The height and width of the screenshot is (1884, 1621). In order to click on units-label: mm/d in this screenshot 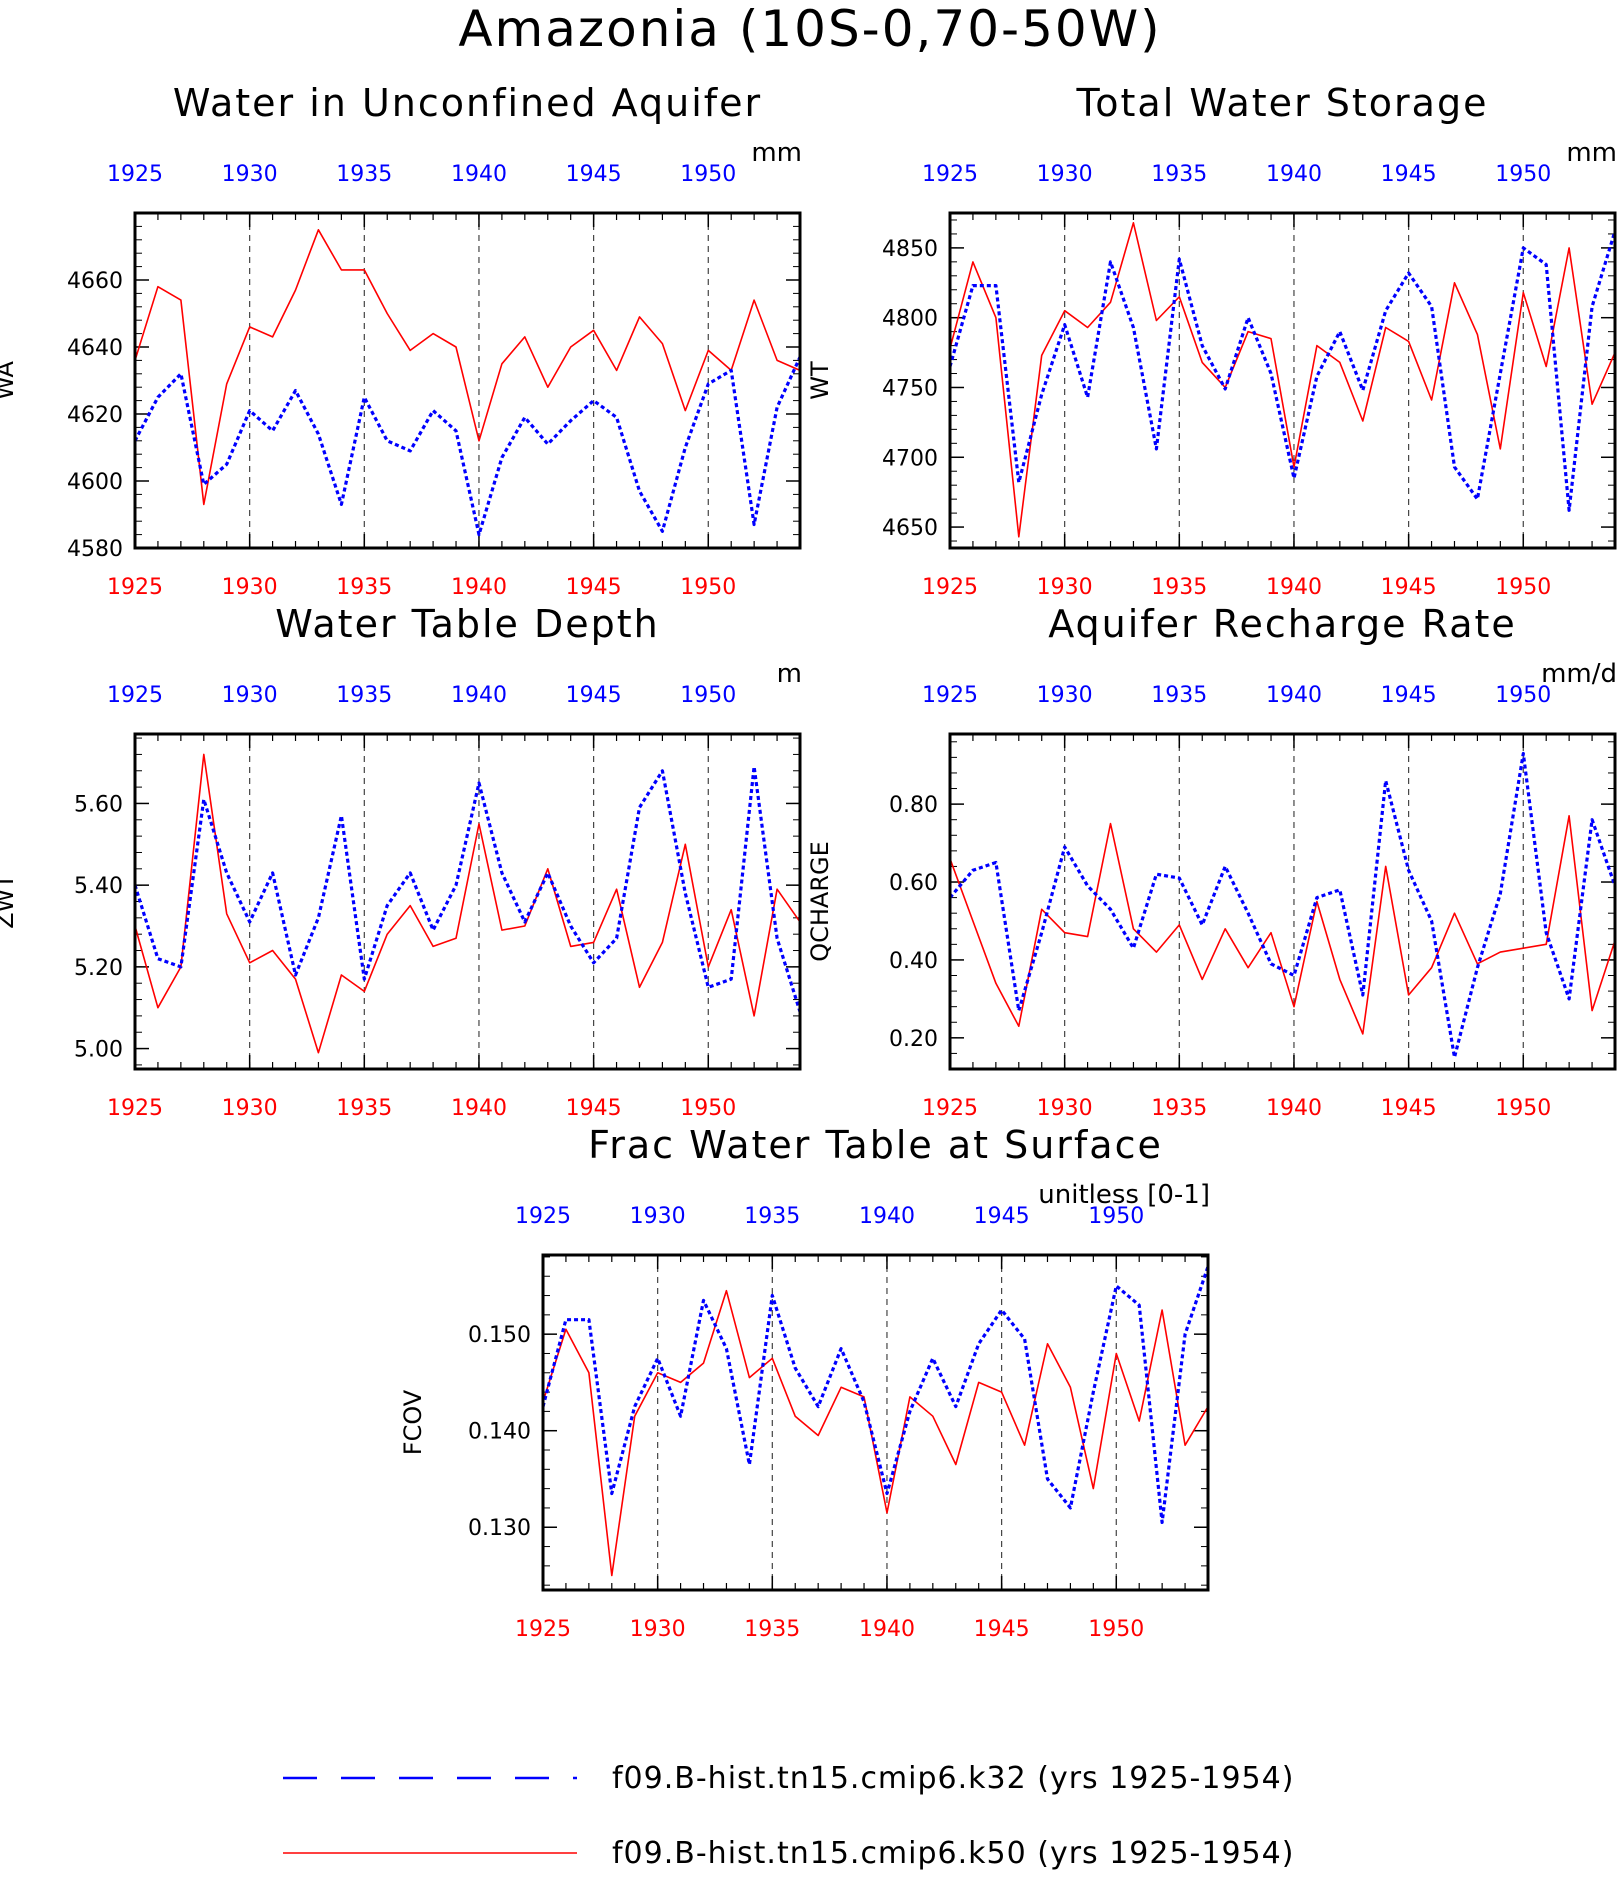, I will do `click(1579, 674)`.